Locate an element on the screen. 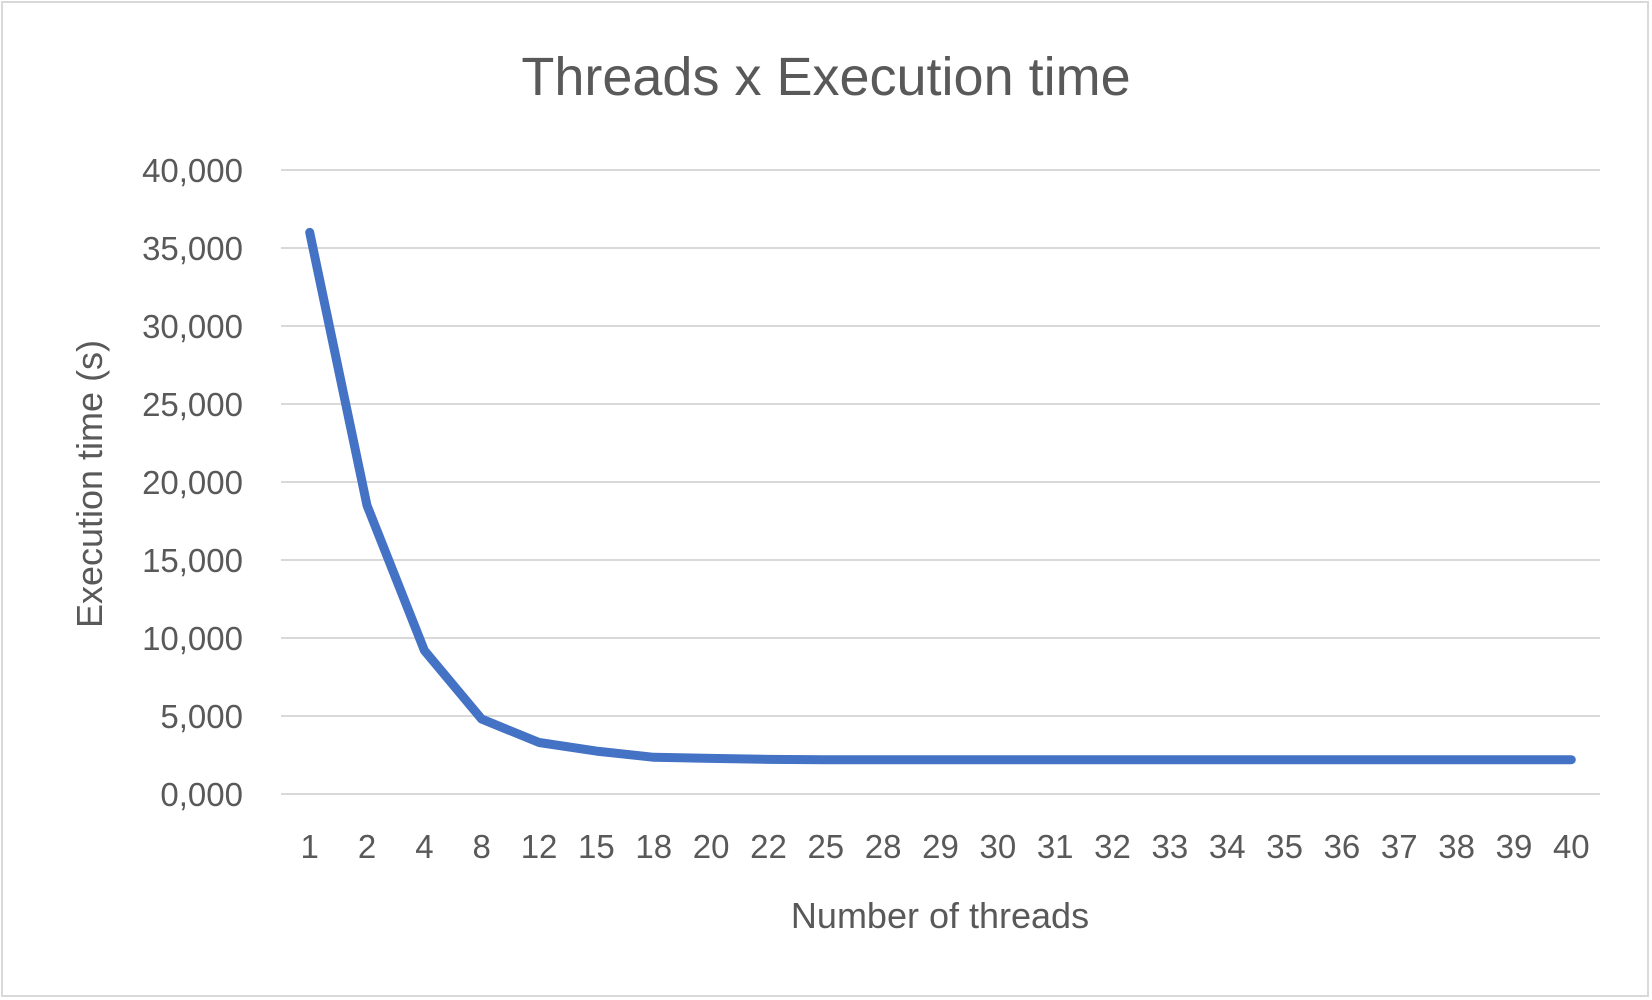  x-tick-label: 15 is located at coordinates (596, 846).